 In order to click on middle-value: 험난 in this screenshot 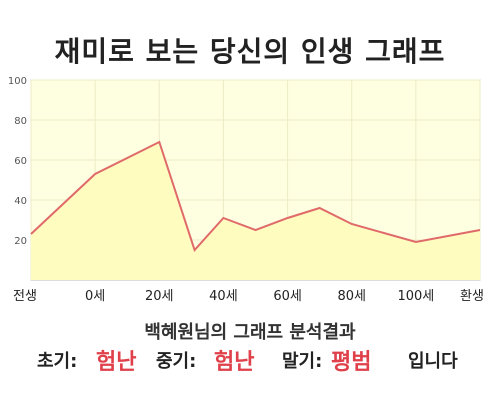, I will do `click(234, 362)`.